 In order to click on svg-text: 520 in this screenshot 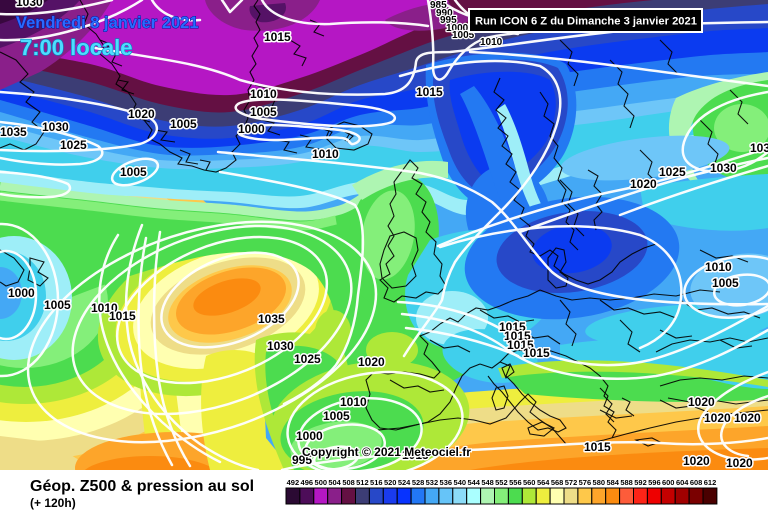, I will do `click(390, 482)`.